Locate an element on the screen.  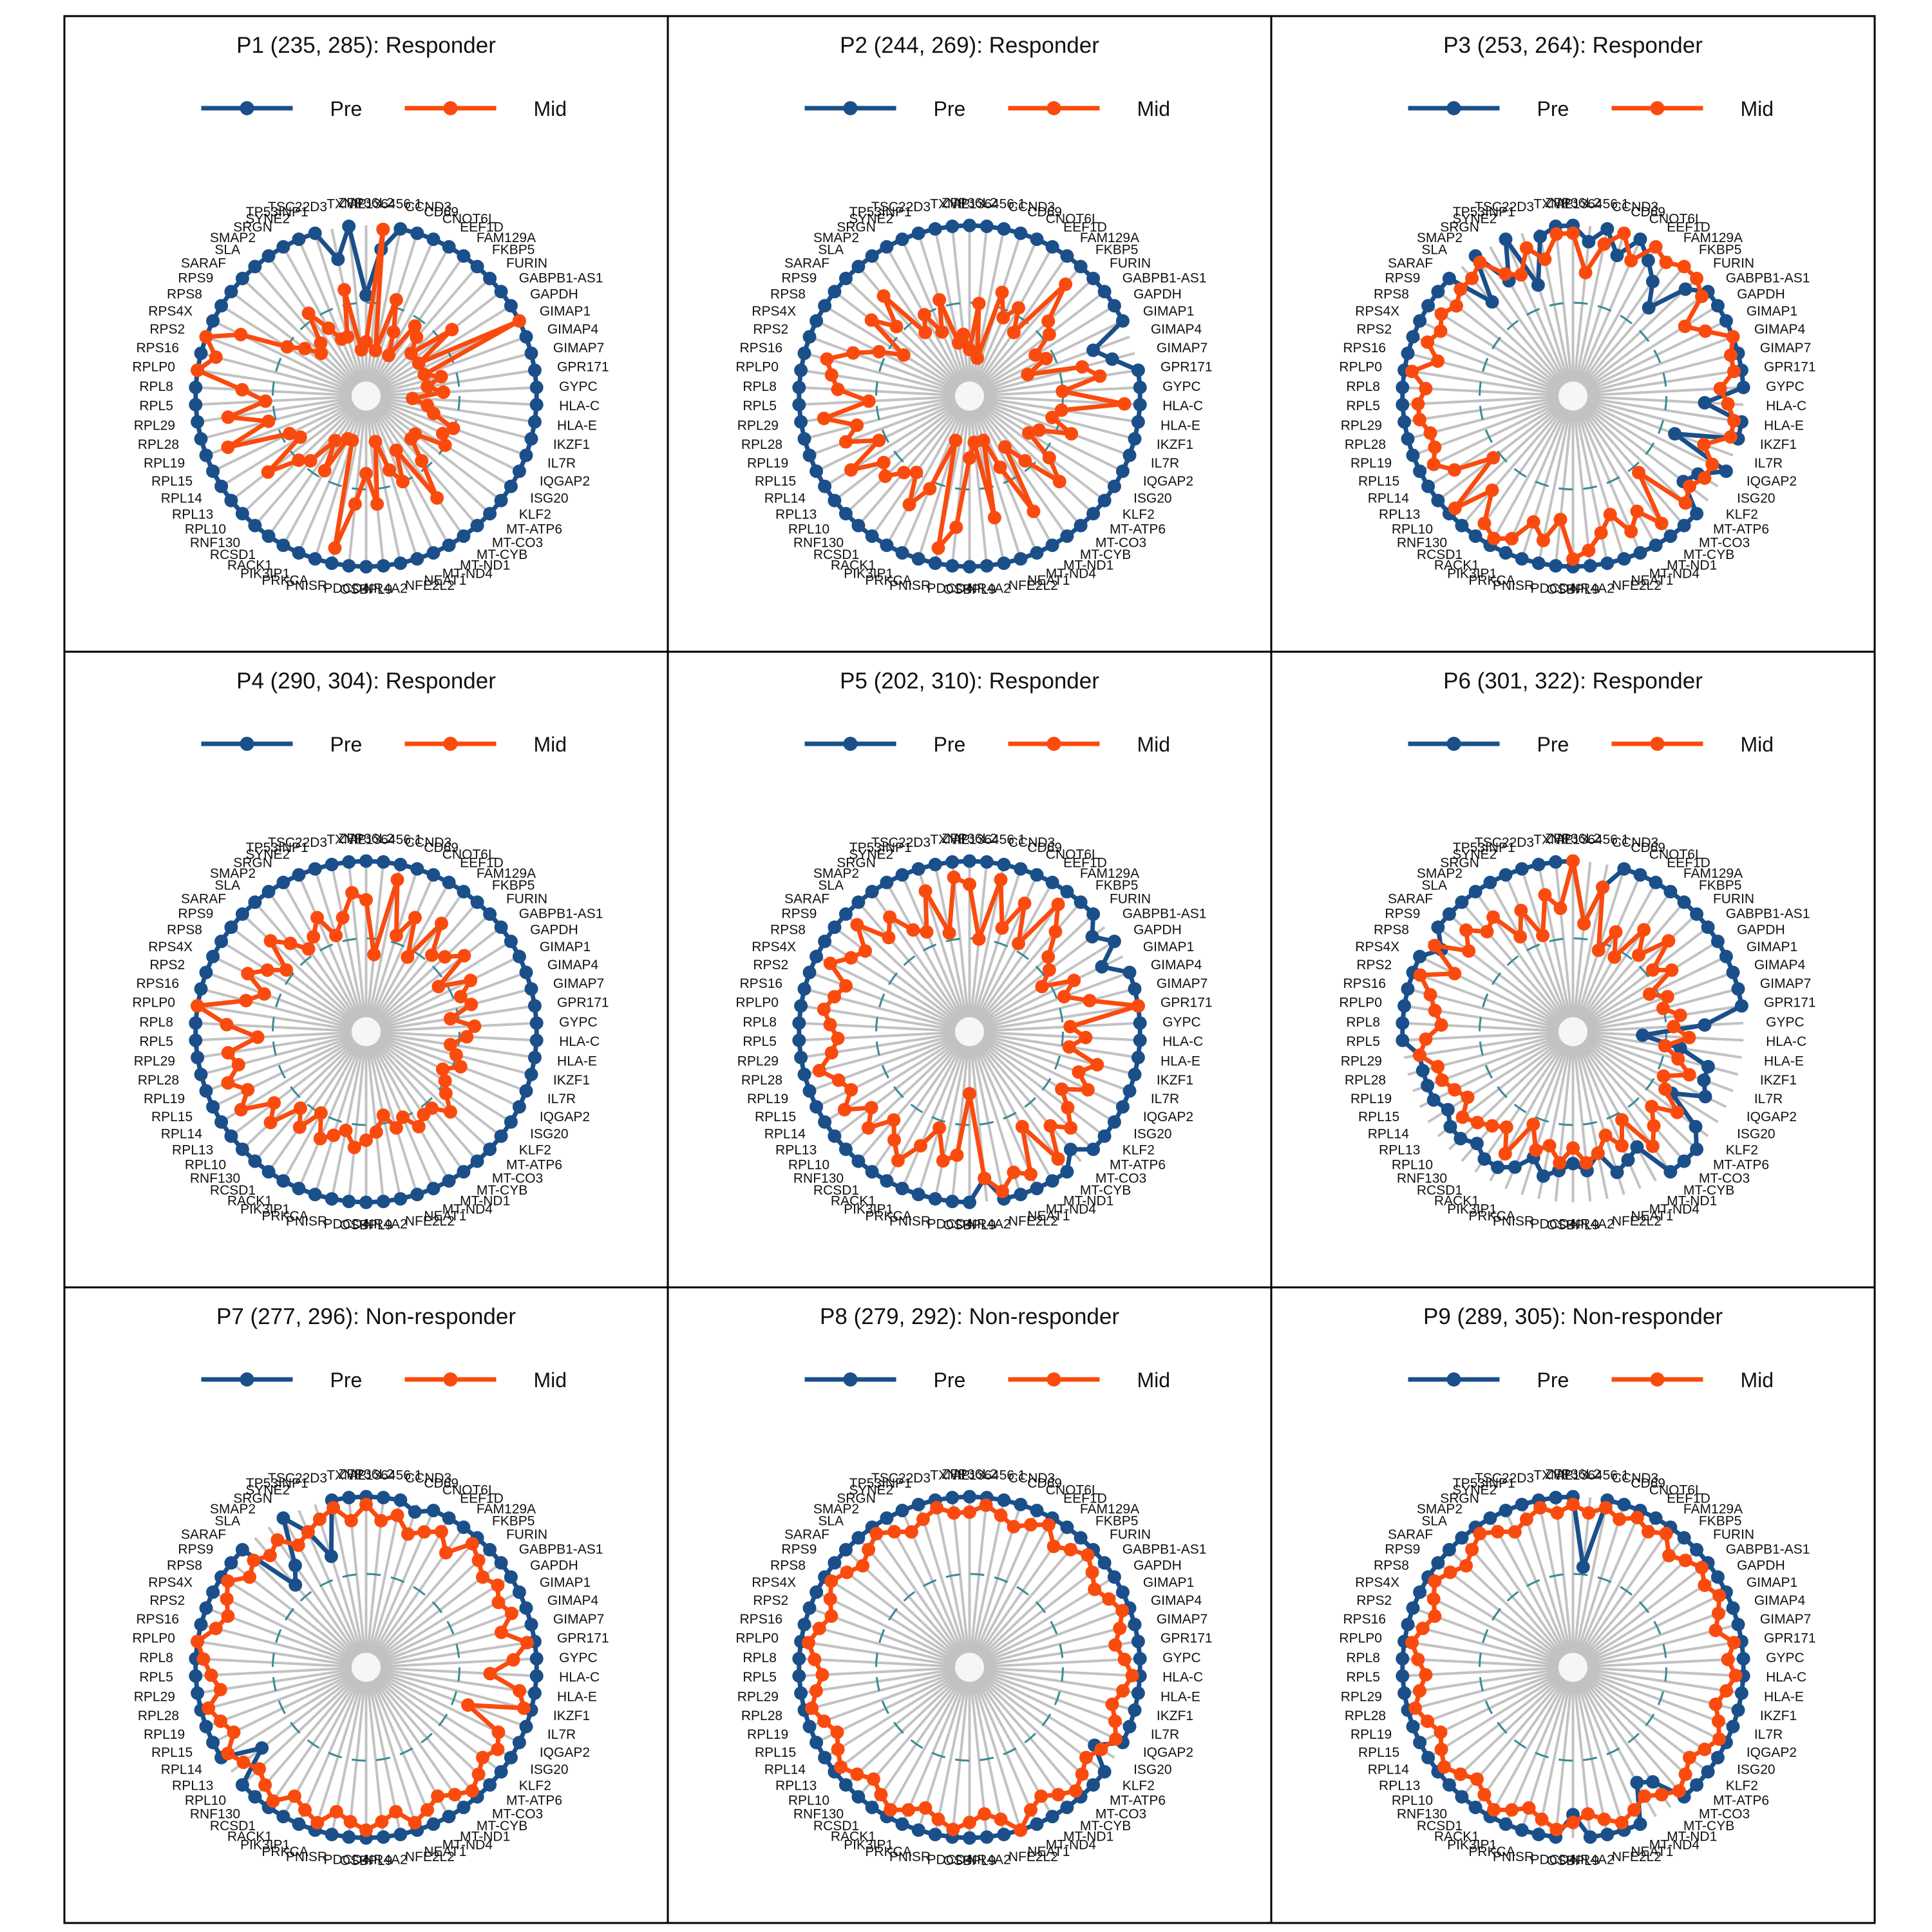
gene-label: RPL14 is located at coordinates (1389, 1134).